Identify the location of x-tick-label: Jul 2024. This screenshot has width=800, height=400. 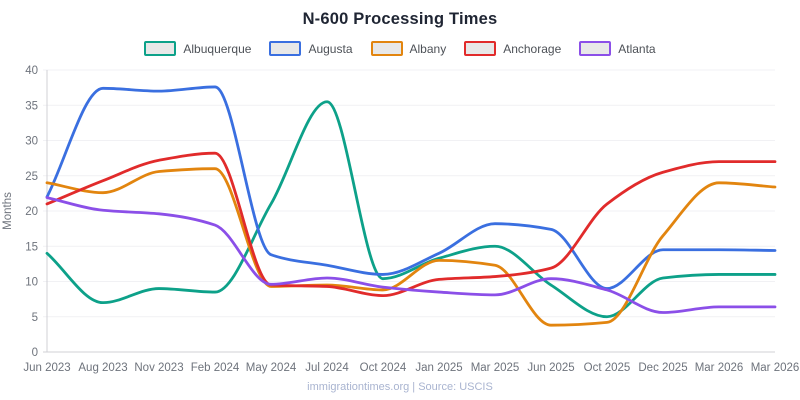
(327, 368).